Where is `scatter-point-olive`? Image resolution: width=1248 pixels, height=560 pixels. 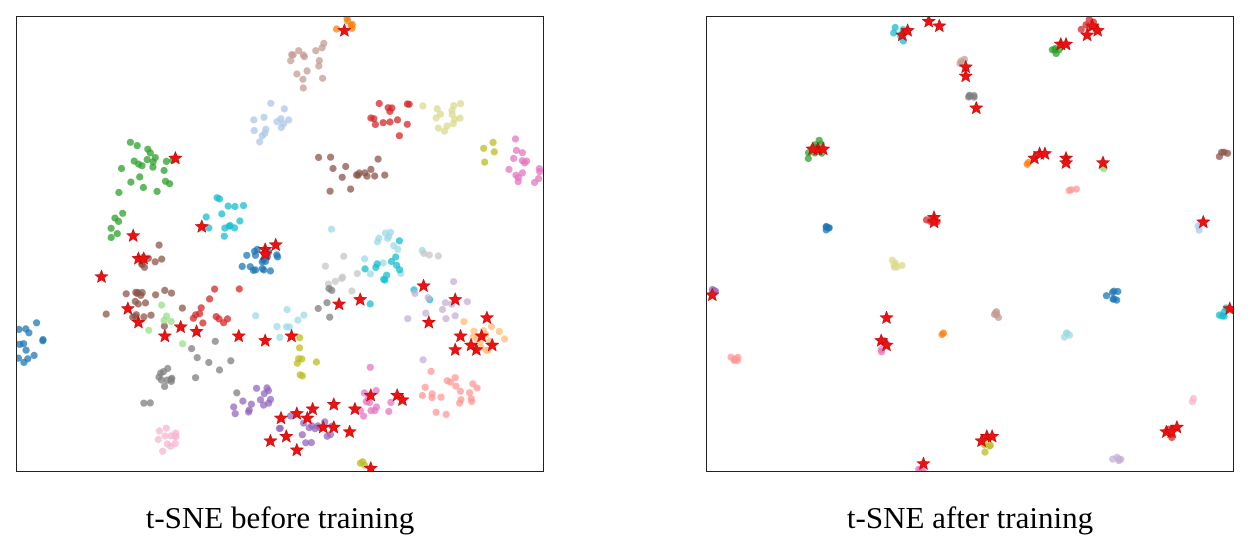
scatter-point-olive is located at coordinates (316, 362).